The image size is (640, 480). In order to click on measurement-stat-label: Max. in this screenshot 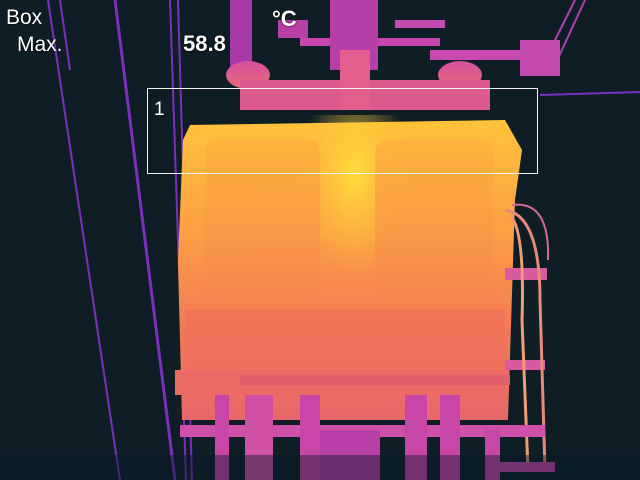, I will do `click(40, 44)`.